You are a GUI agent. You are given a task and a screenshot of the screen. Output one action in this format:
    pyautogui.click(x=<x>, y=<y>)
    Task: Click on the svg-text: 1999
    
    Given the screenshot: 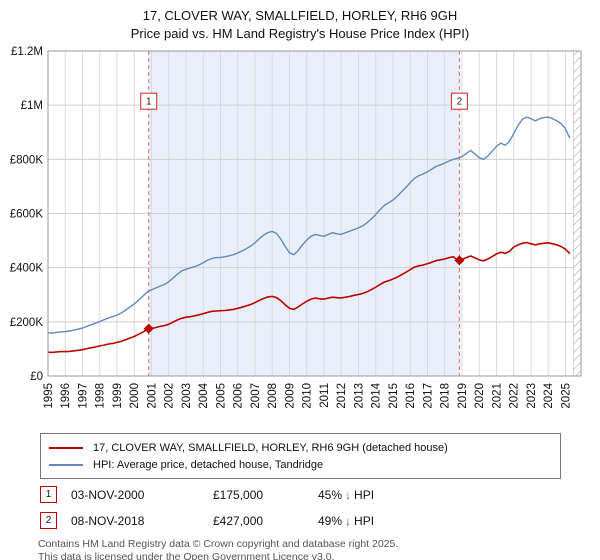 What is the action you would take?
    pyautogui.click(x=118, y=396)
    